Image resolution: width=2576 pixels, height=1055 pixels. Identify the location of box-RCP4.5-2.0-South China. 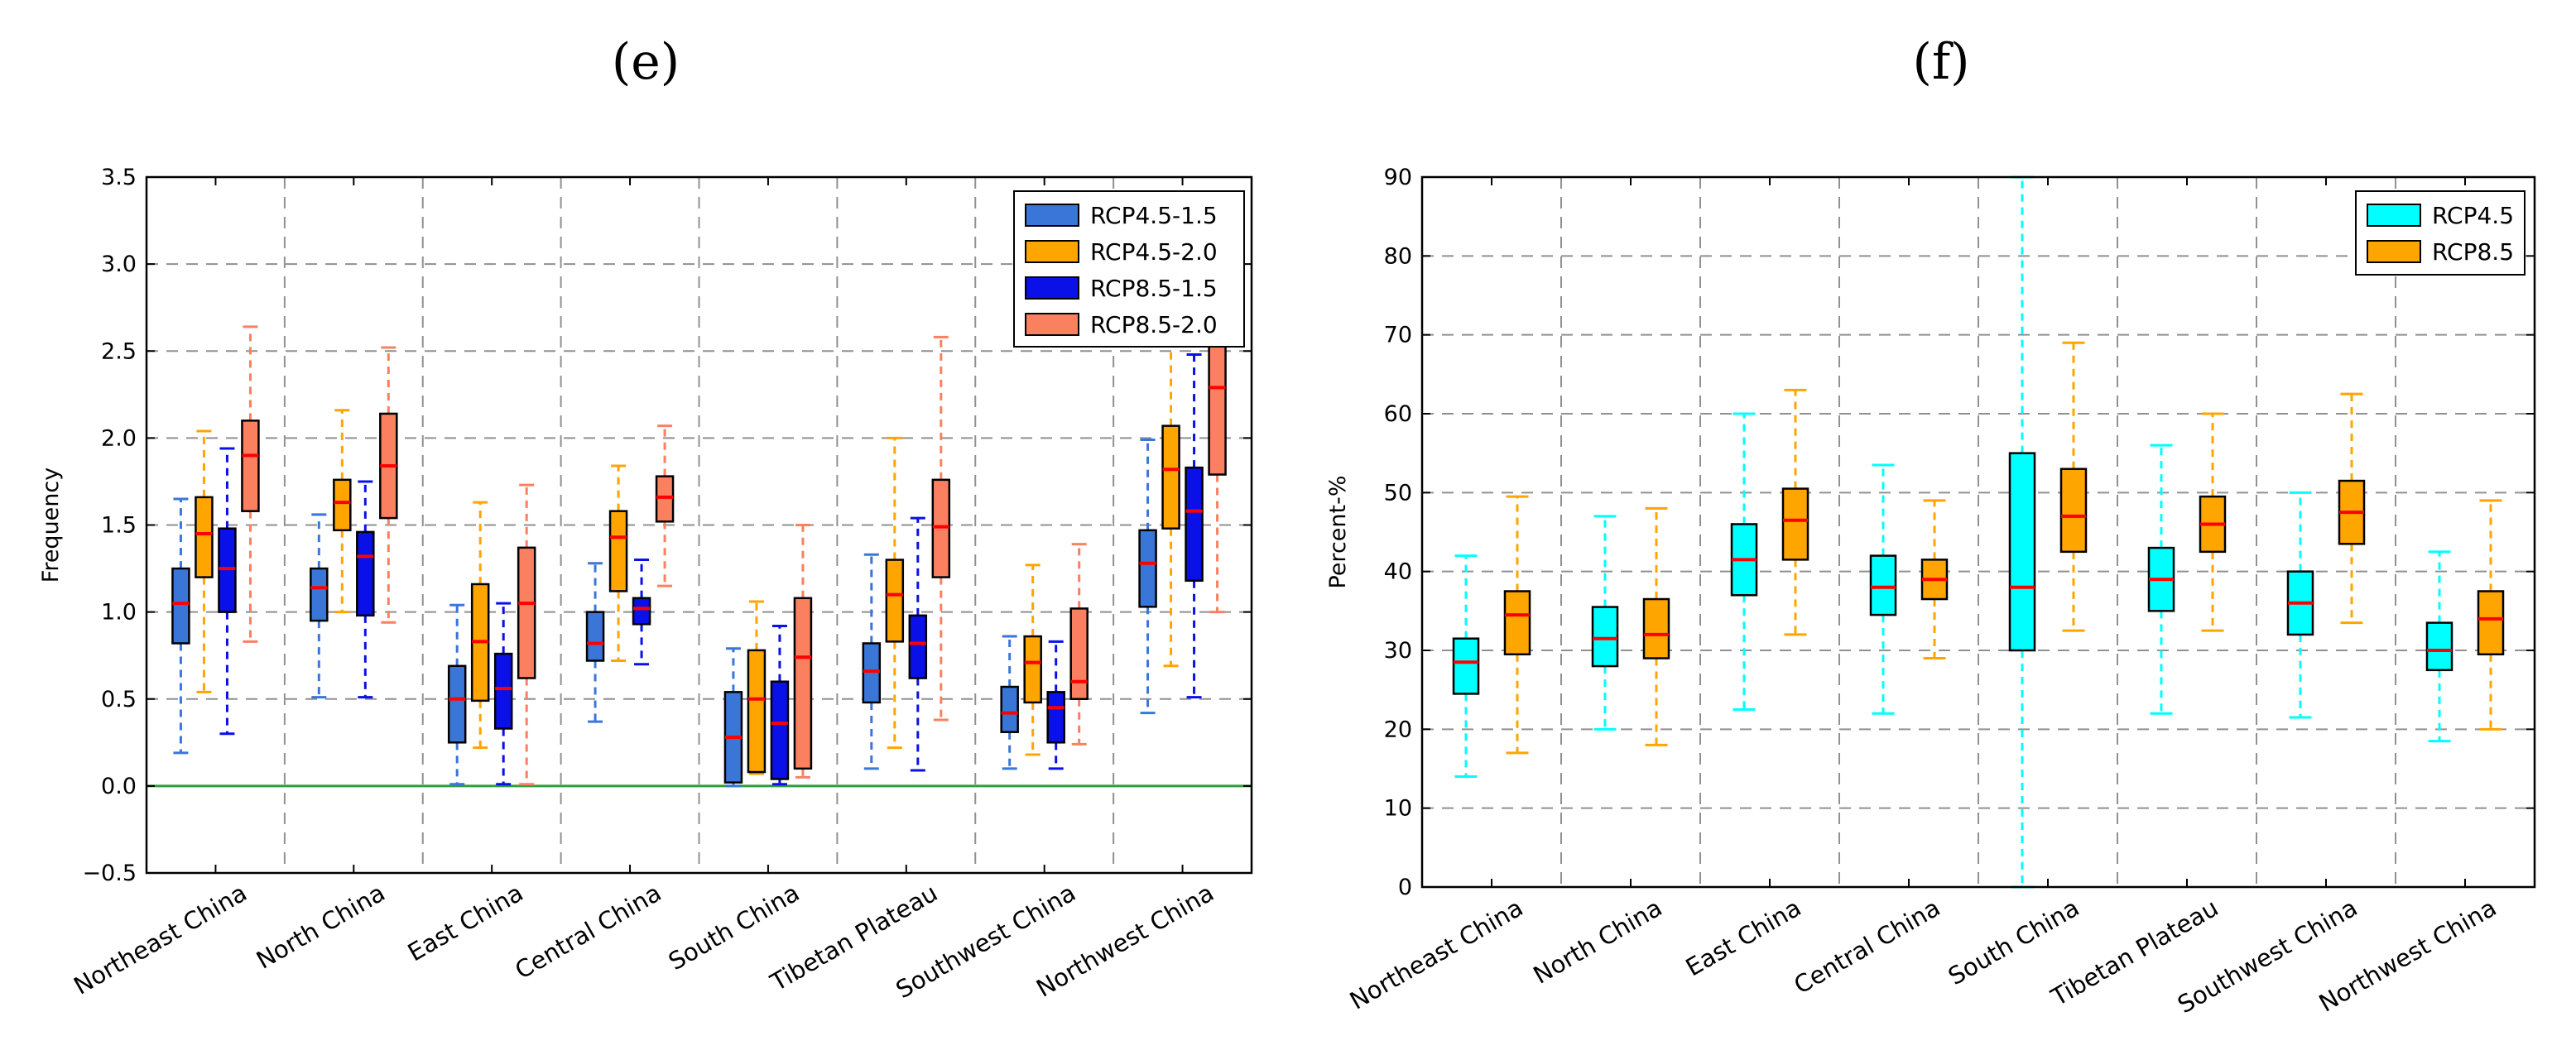
(757, 687).